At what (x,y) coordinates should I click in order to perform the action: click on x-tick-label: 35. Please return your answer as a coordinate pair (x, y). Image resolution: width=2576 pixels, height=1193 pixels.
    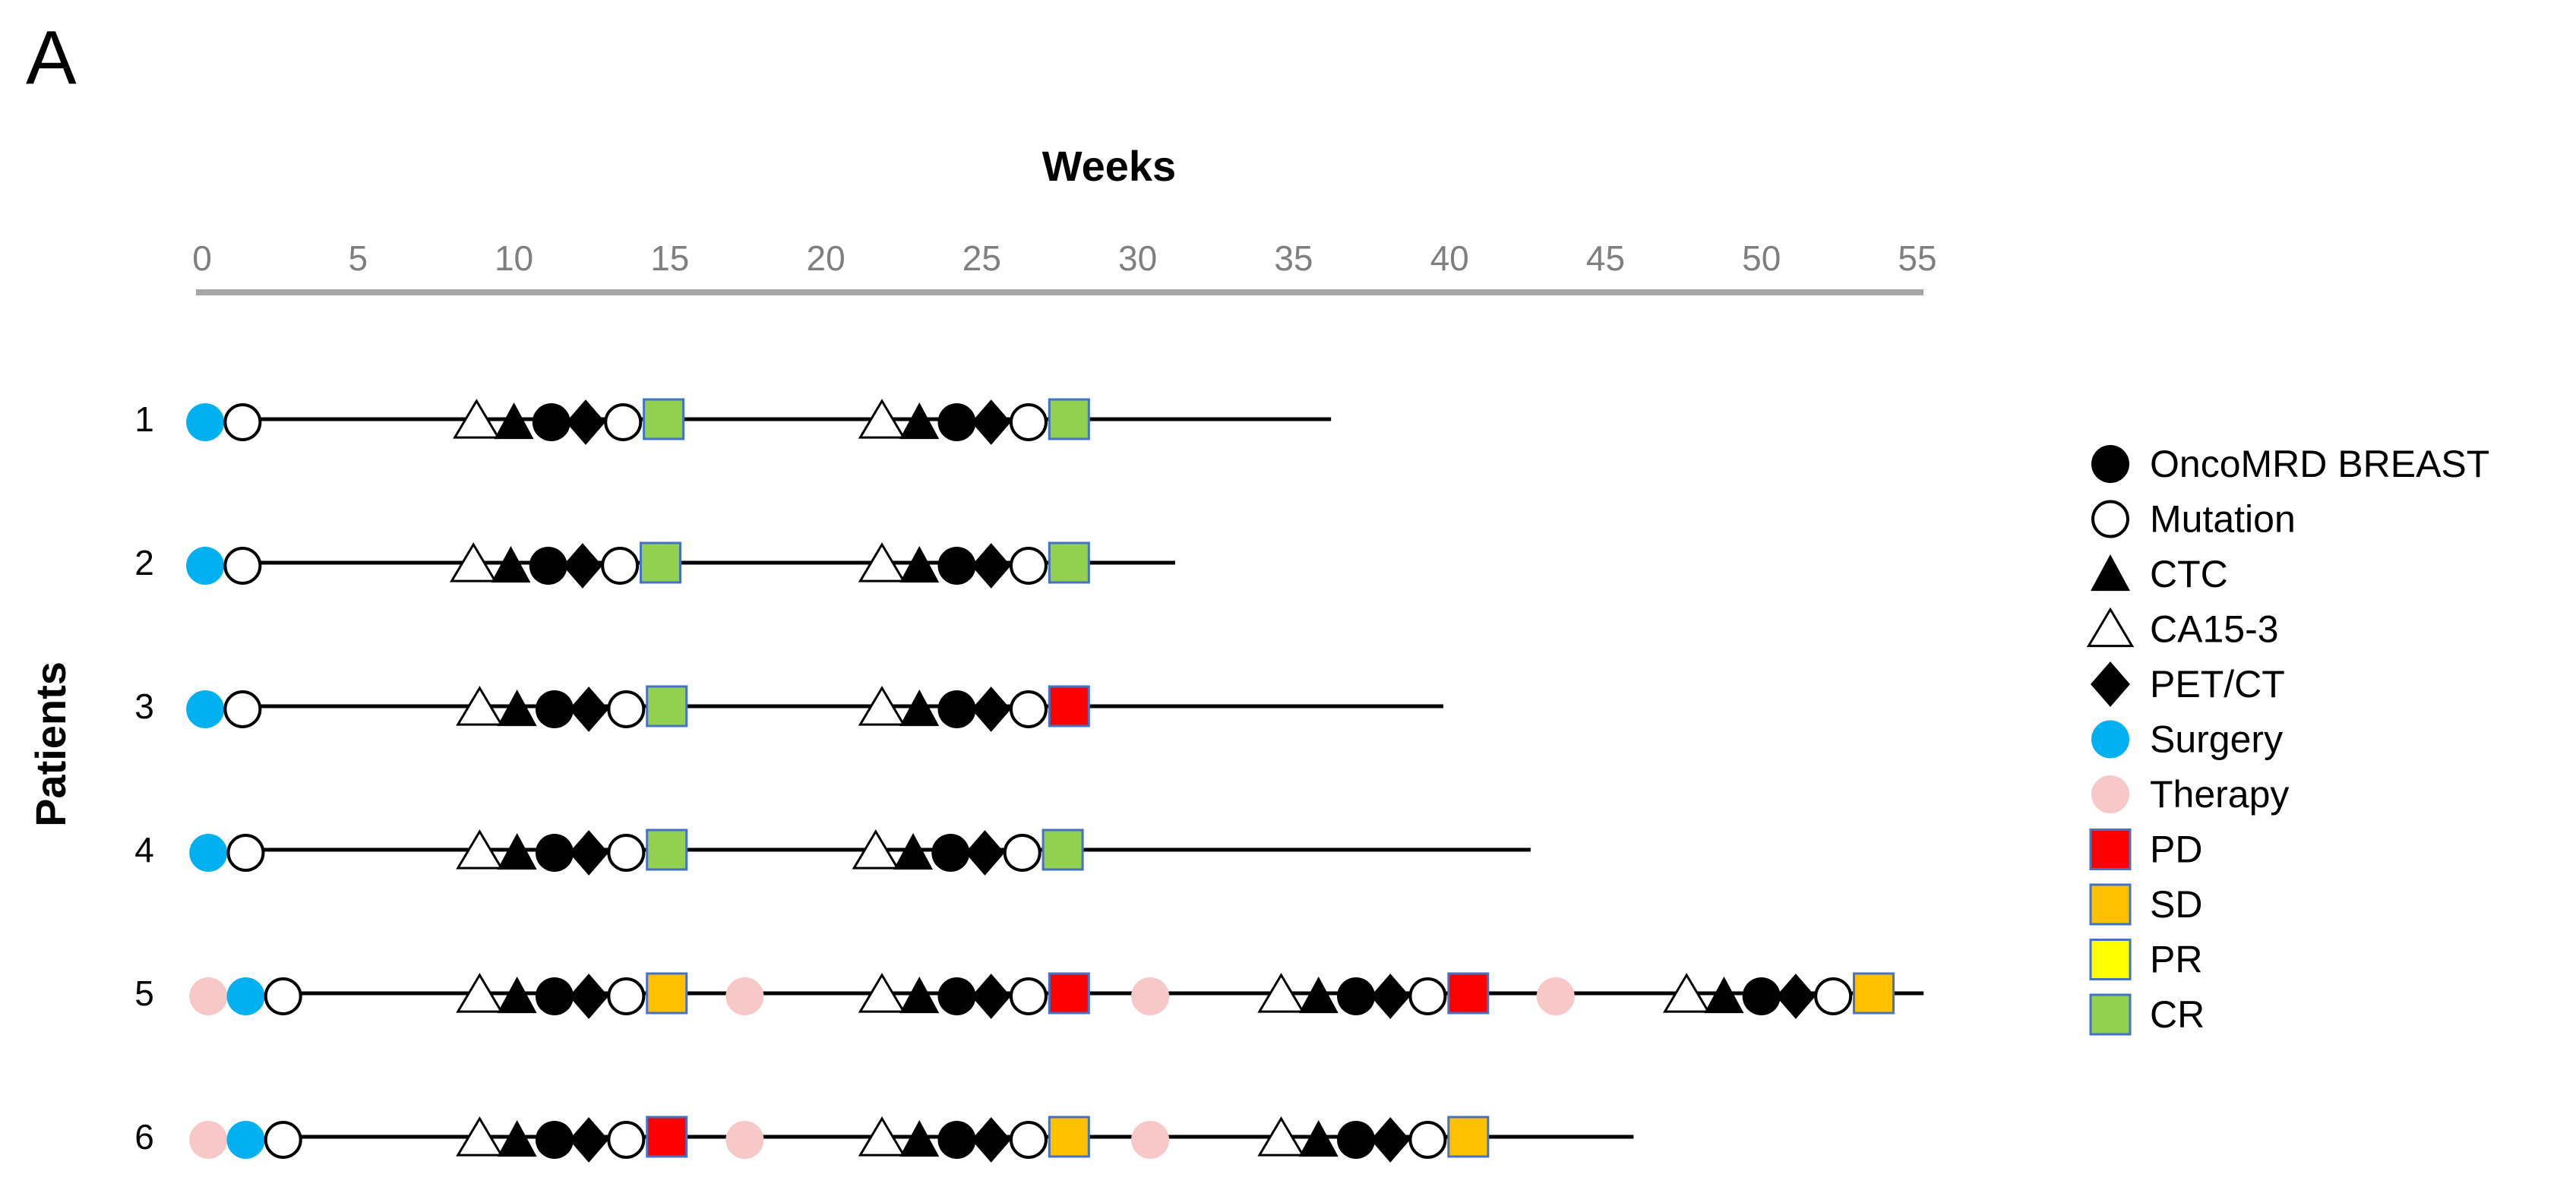
    Looking at the image, I should click on (1293, 258).